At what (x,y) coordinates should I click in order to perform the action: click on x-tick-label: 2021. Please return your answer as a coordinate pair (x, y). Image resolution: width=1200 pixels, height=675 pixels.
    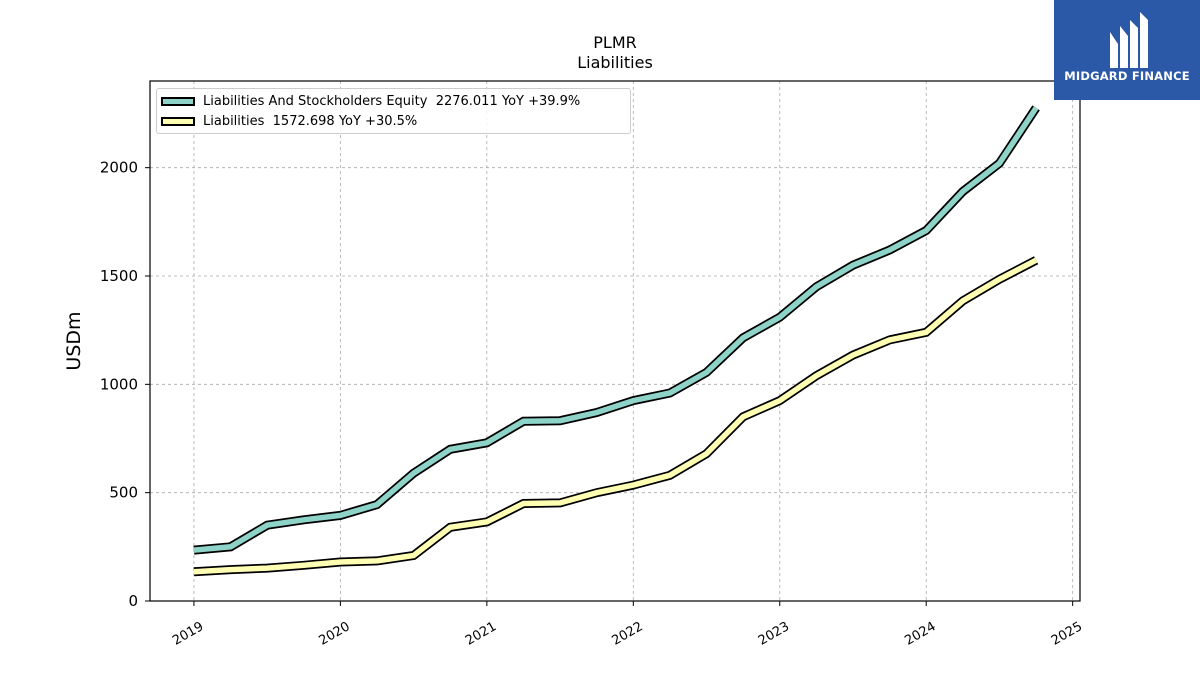
    Looking at the image, I should click on (481, 634).